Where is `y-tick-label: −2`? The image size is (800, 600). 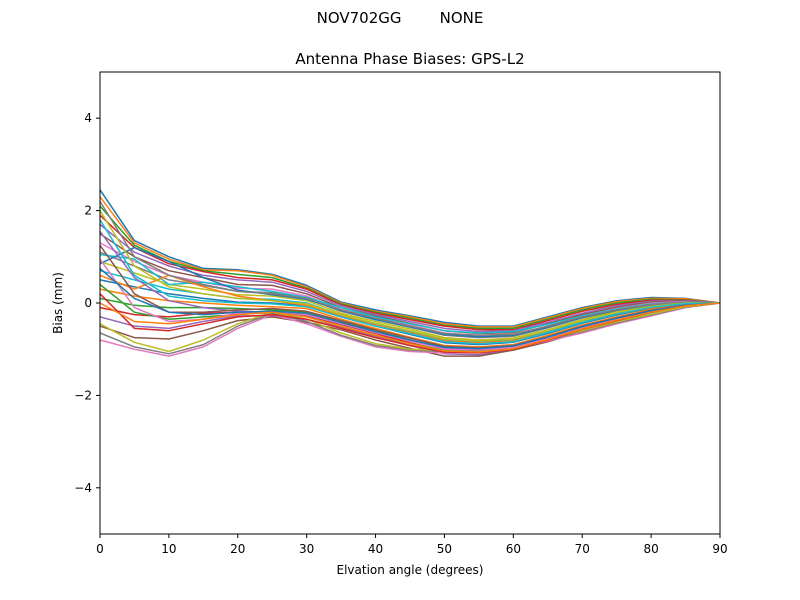
y-tick-label: −2 is located at coordinates (83, 395).